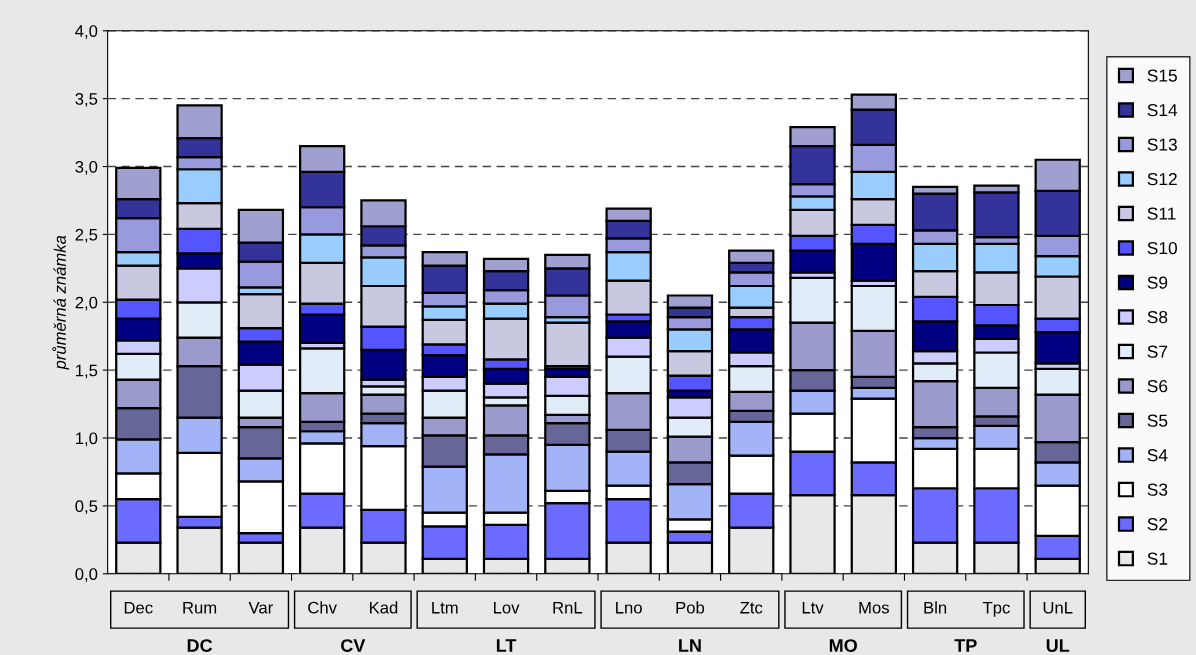  What do you see at coordinates (935, 607) in the screenshot?
I see `x-tick-label: Bln` at bounding box center [935, 607].